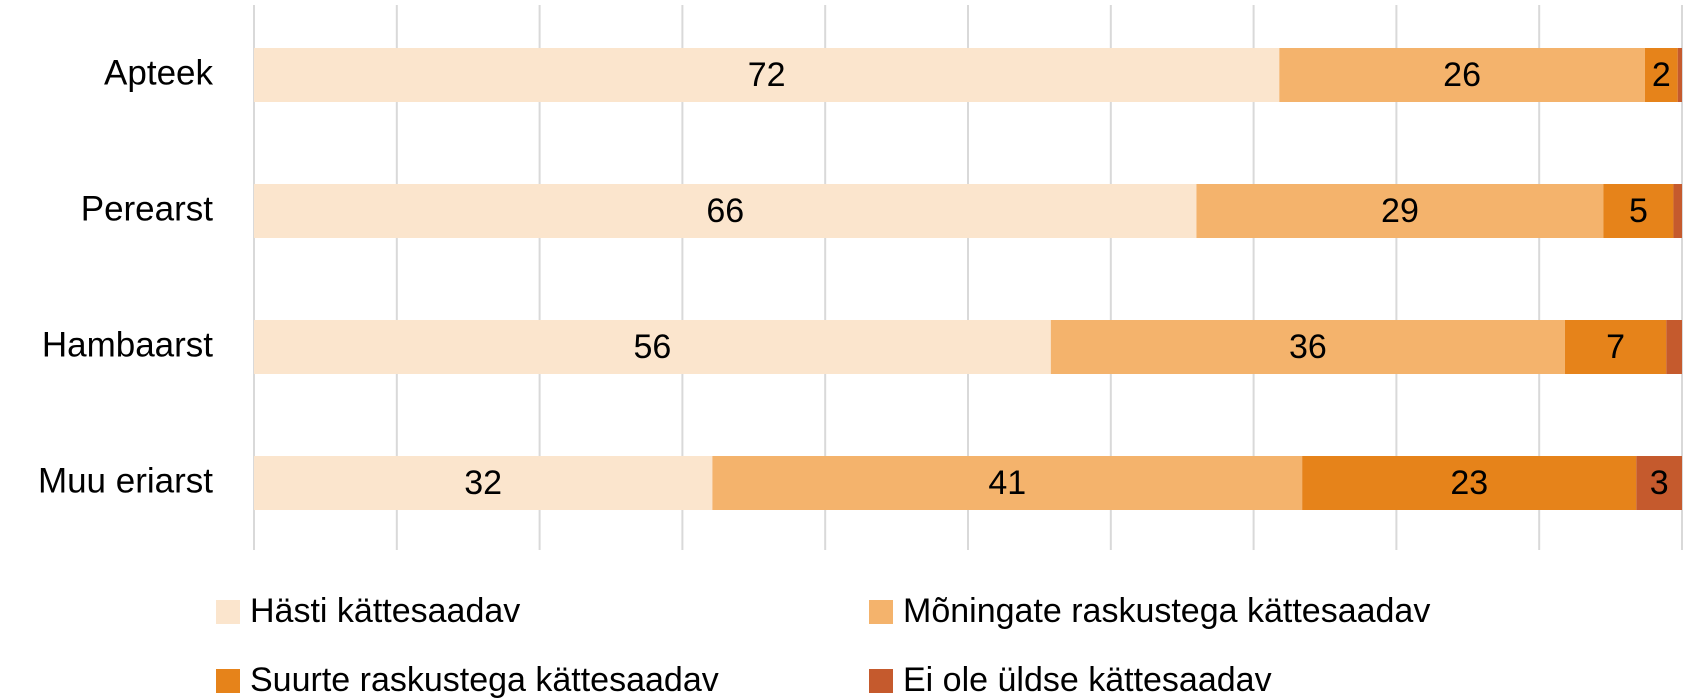 The width and height of the screenshot is (1690, 700). I want to click on data-label: 72, so click(767, 75).